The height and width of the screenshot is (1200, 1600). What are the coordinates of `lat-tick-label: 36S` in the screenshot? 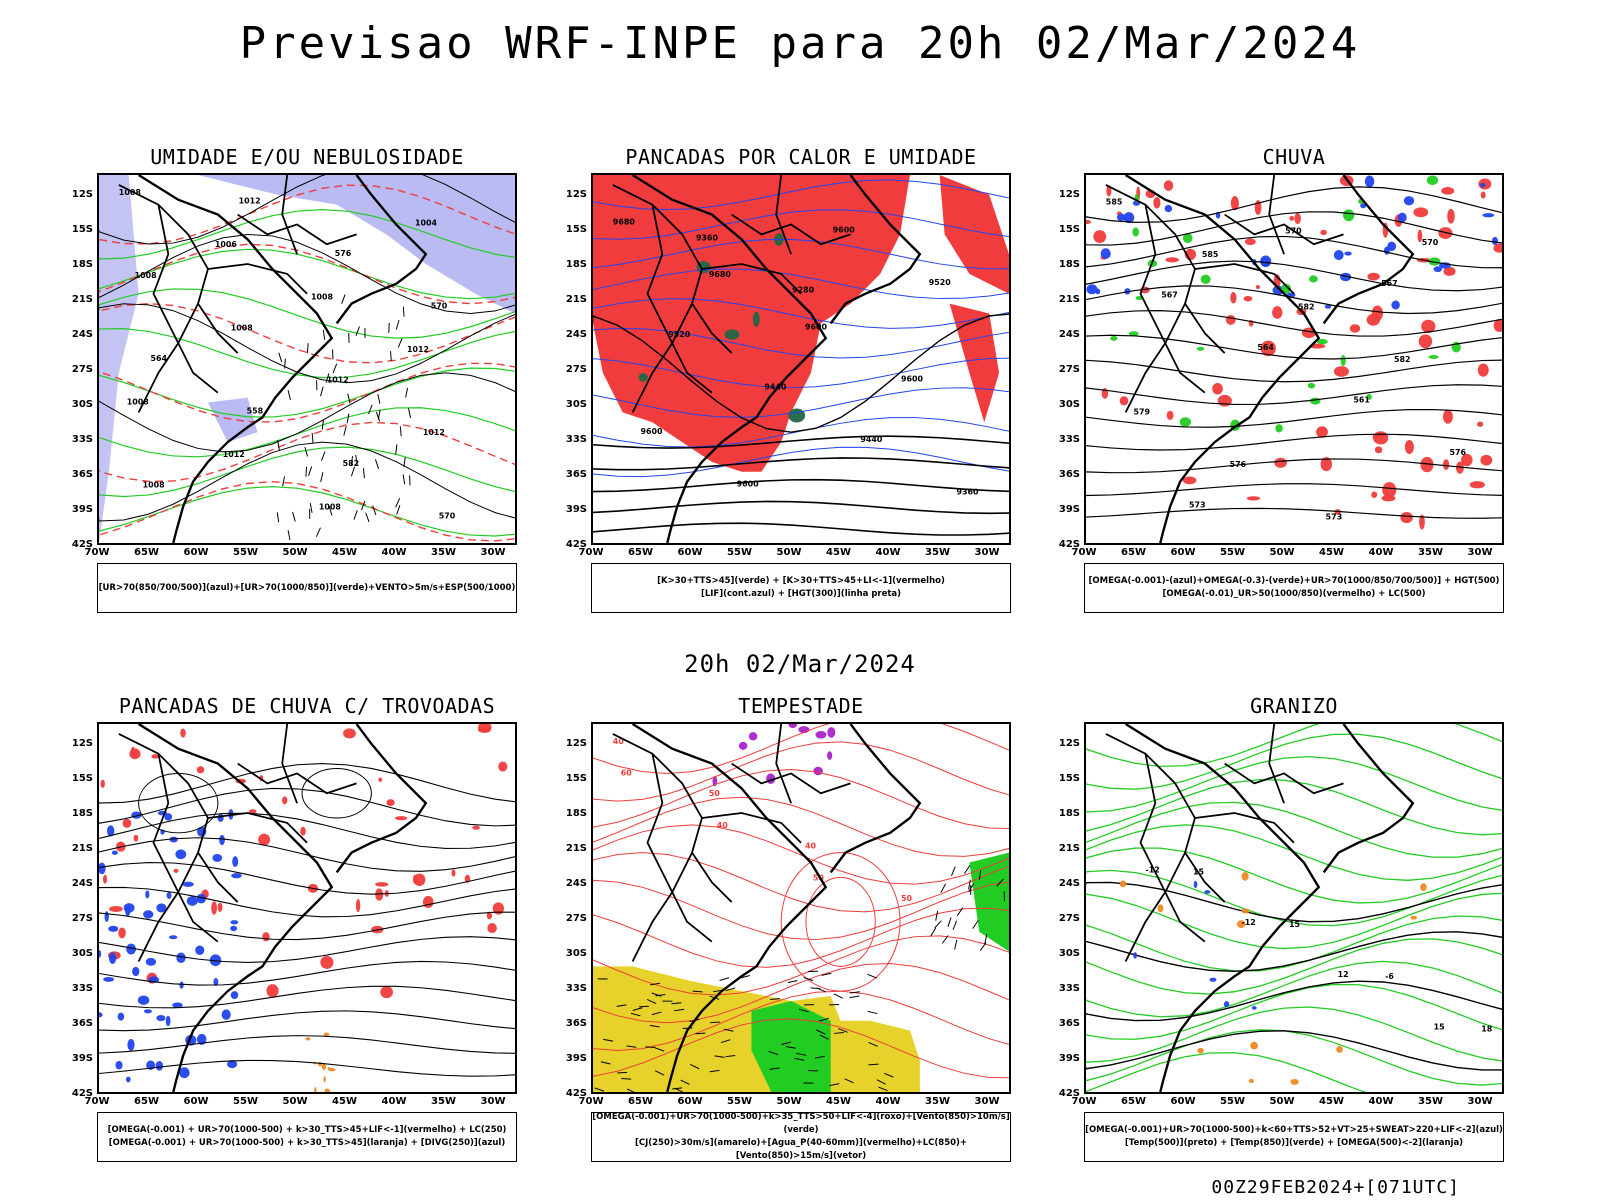 It's located at (1069, 1023).